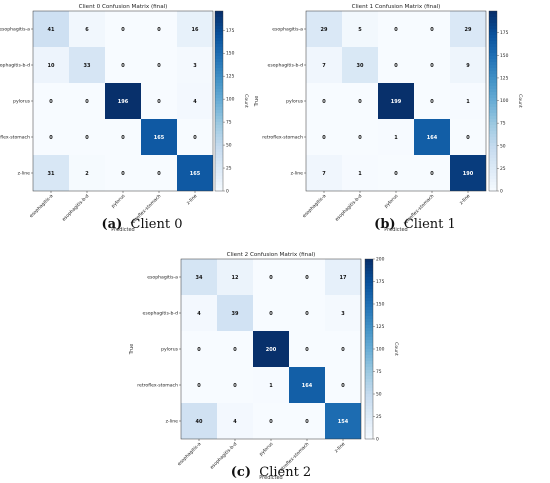 Image resolution: width=550 pixels, height=483 pixels. I want to click on cell-value: 4, so click(195, 102).